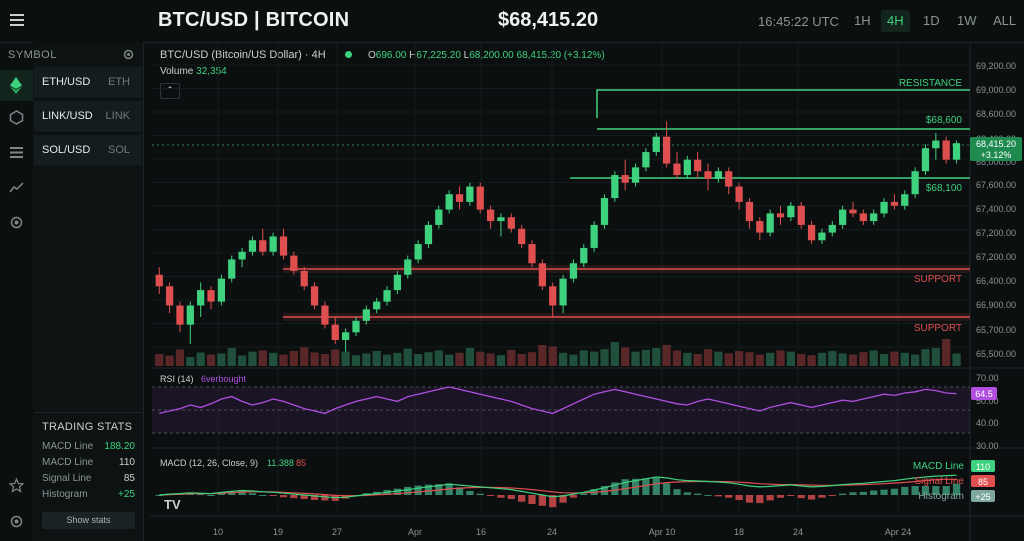  Describe the element at coordinates (967, 20) in the screenshot. I see `timeframe-1w: 1W` at that location.